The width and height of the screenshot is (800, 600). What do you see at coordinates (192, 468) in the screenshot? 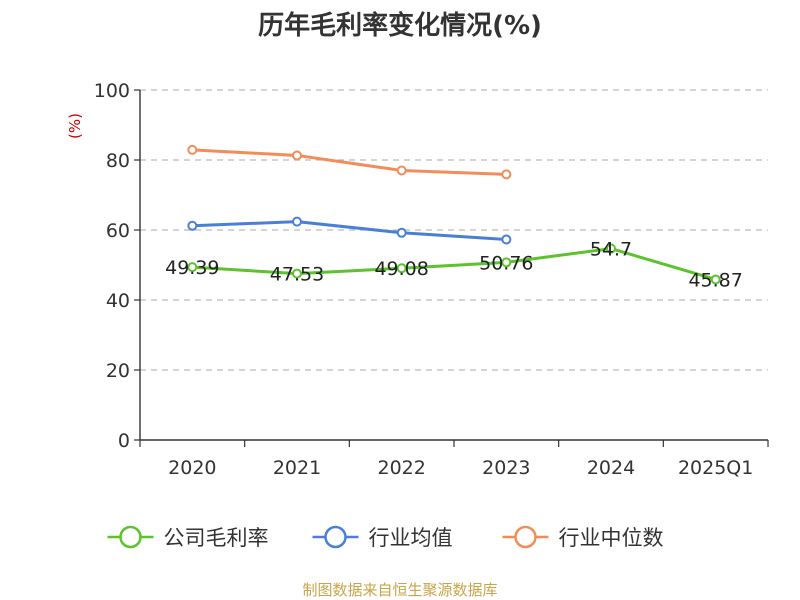
I see `x-tick-label: 2020` at bounding box center [192, 468].